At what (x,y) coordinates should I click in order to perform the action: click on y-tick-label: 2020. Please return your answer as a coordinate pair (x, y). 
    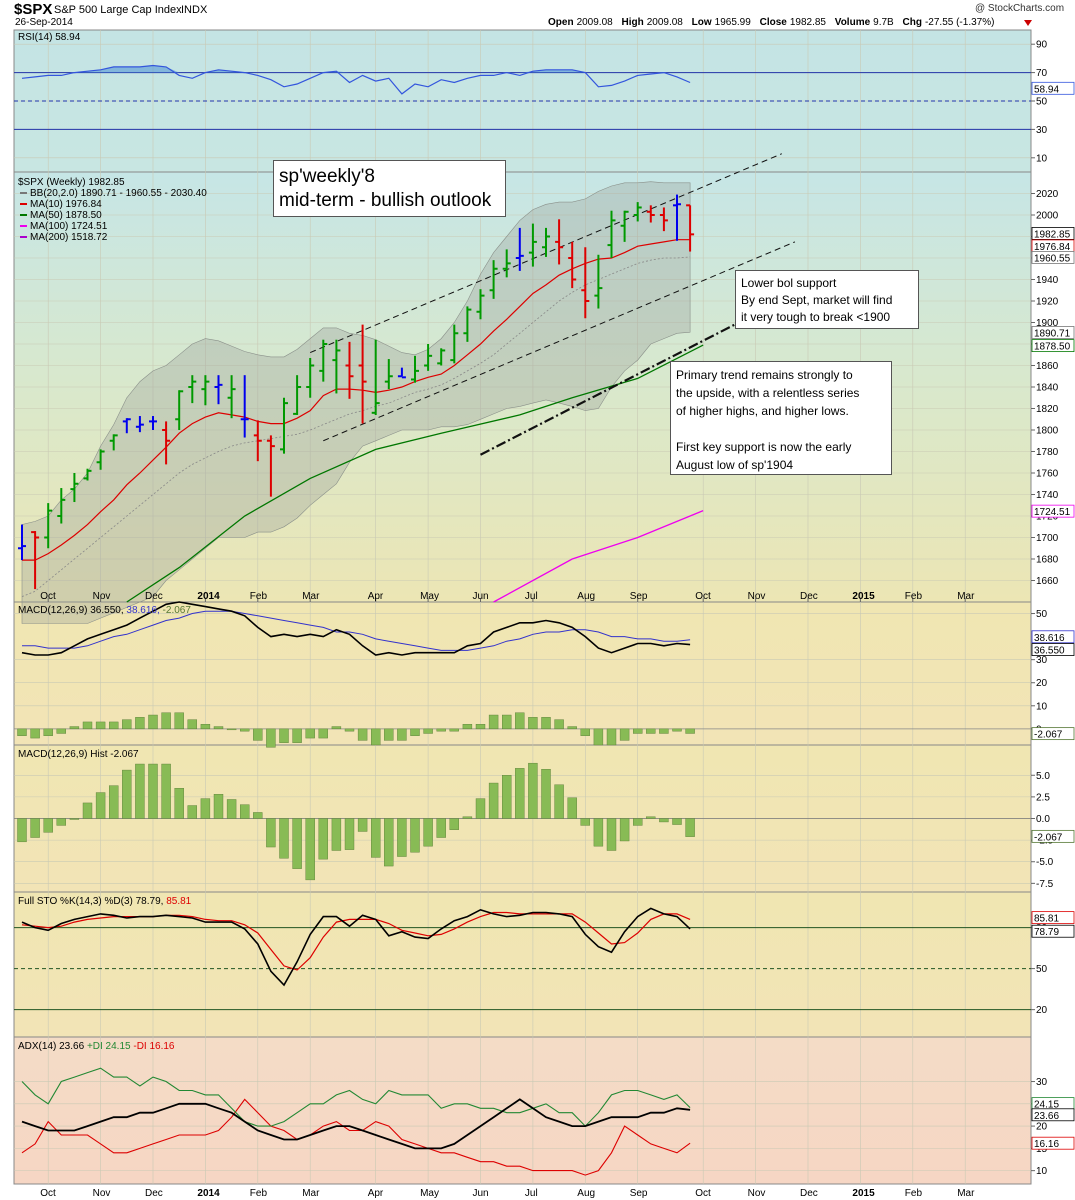
    Looking at the image, I should click on (1047, 194).